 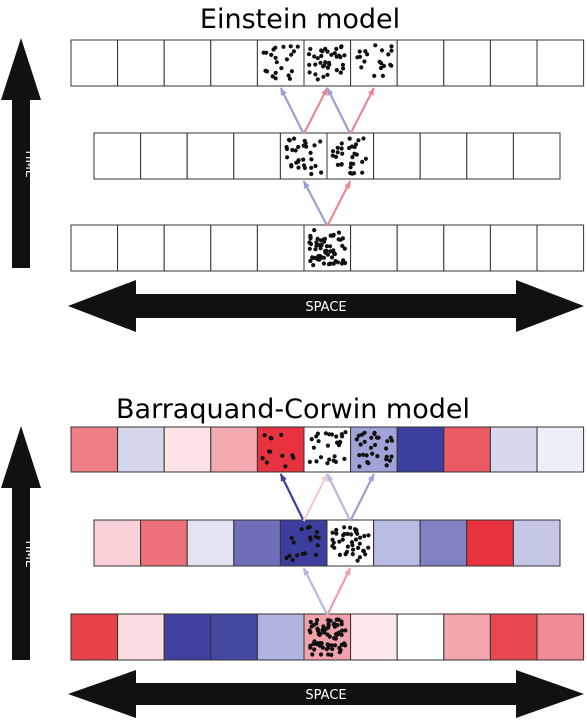 I want to click on space-arrow-shape, so click(x=326, y=694).